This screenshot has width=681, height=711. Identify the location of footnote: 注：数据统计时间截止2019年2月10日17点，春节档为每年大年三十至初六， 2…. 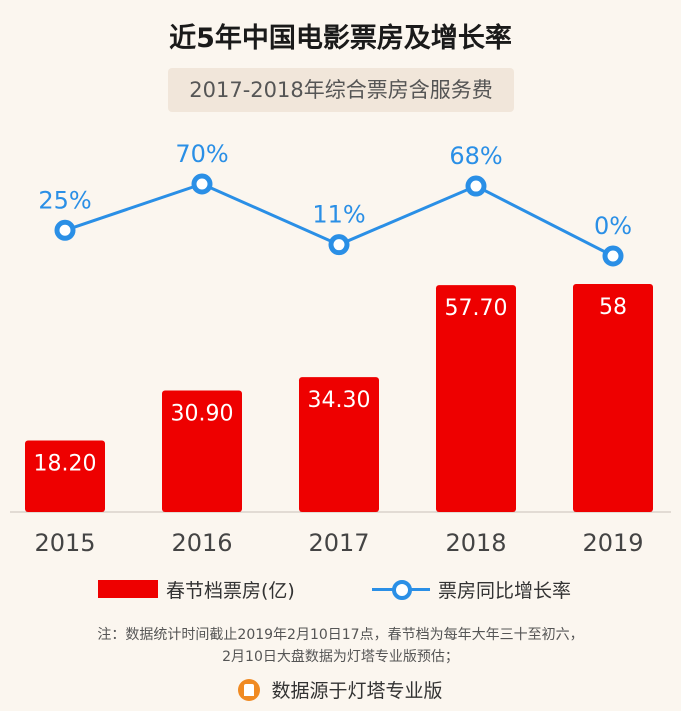
(340, 646).